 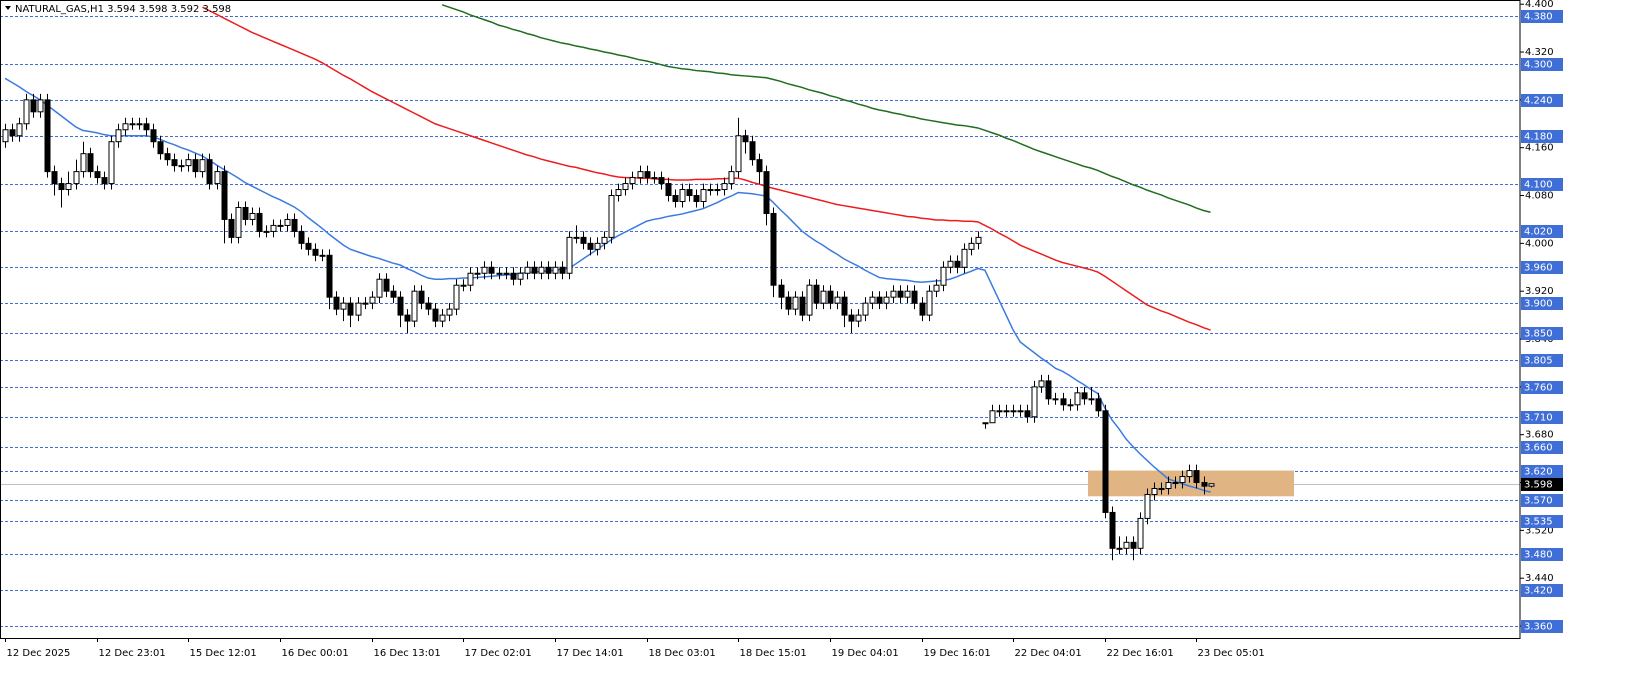 What do you see at coordinates (8, 8) in the screenshot?
I see `menu-triangle` at bounding box center [8, 8].